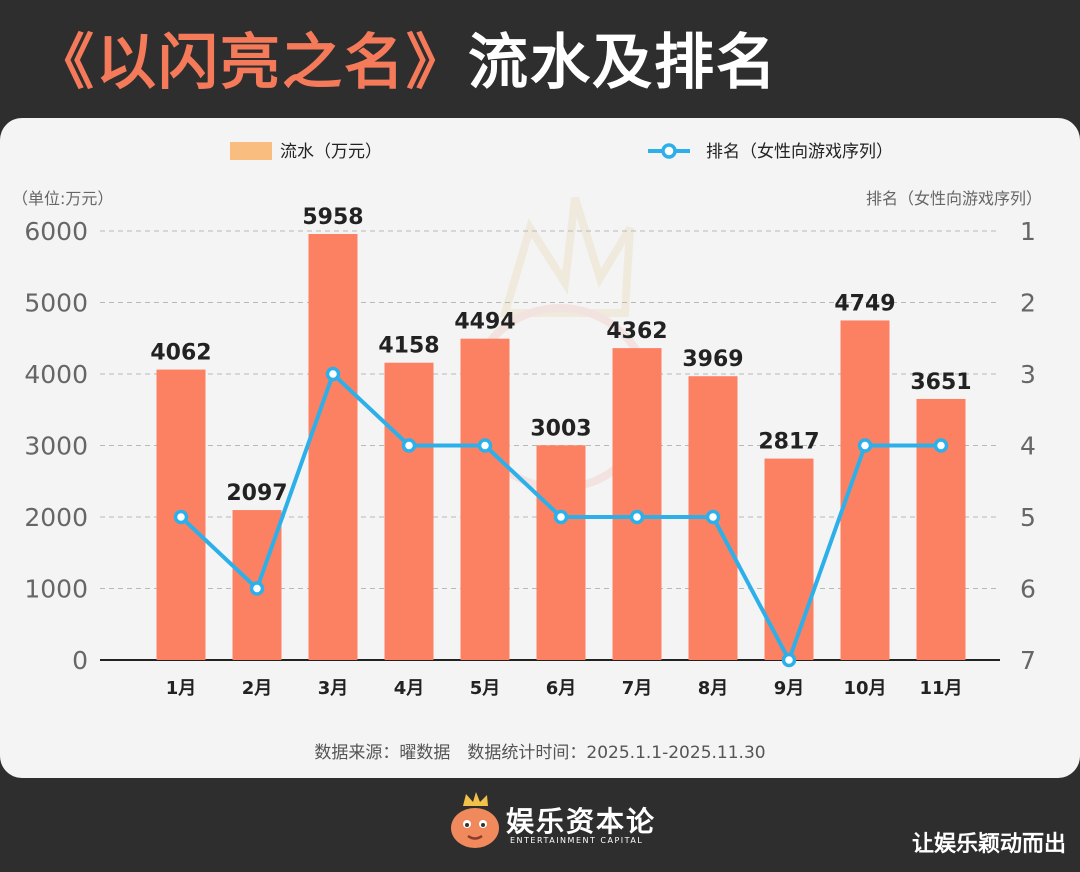  What do you see at coordinates (577, 840) in the screenshot?
I see `brand-subtitle: ENTERTAINMENT CAPITAL` at bounding box center [577, 840].